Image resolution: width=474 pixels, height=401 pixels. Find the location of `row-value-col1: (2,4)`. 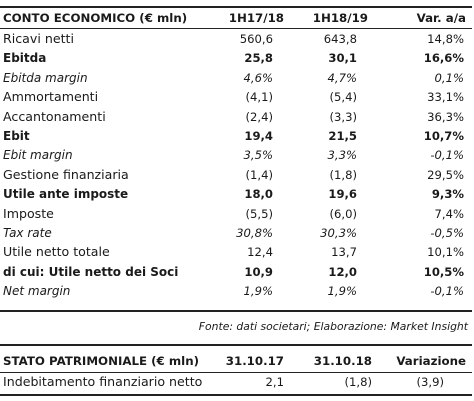

row-value-col1: (2,4) is located at coordinates (259, 116).